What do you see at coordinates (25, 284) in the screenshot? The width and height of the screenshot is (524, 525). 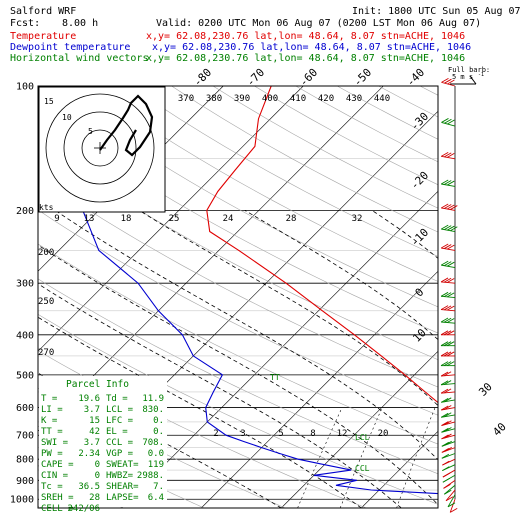 I see `pressure-tick-300: 300` at bounding box center [25, 284].